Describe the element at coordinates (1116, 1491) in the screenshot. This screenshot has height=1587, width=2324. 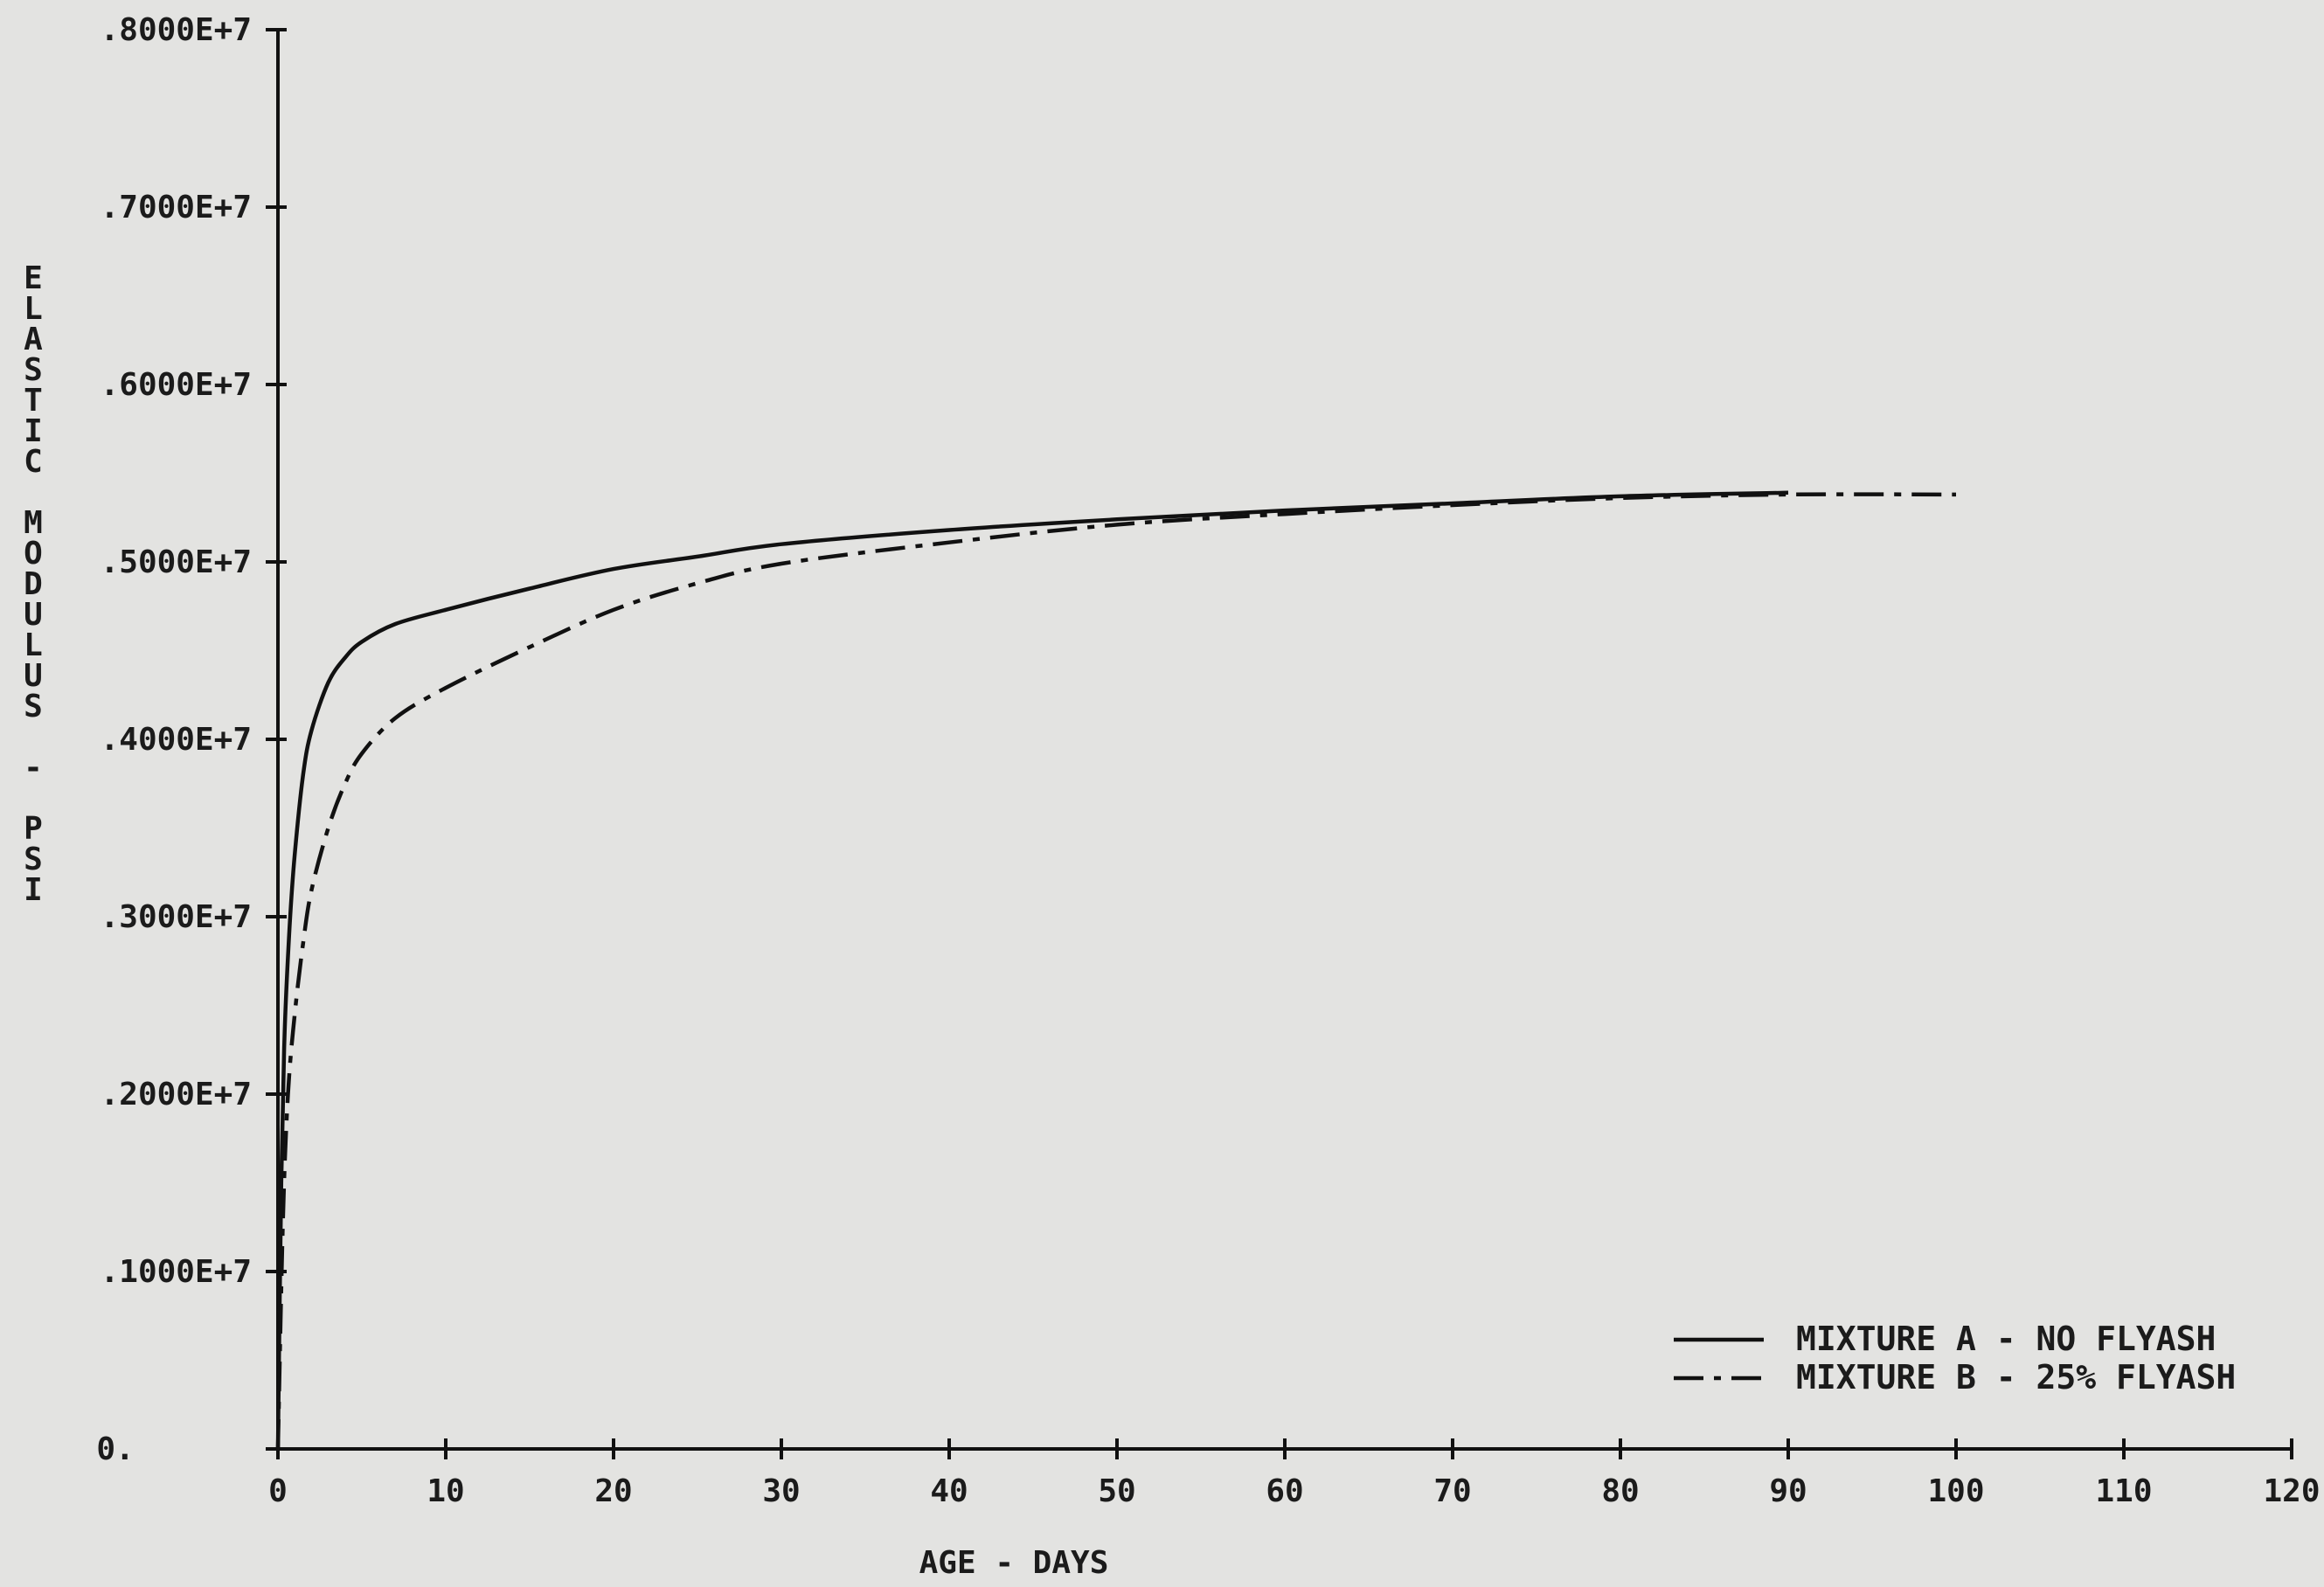
I see `x-tick-label: 50` at that location.